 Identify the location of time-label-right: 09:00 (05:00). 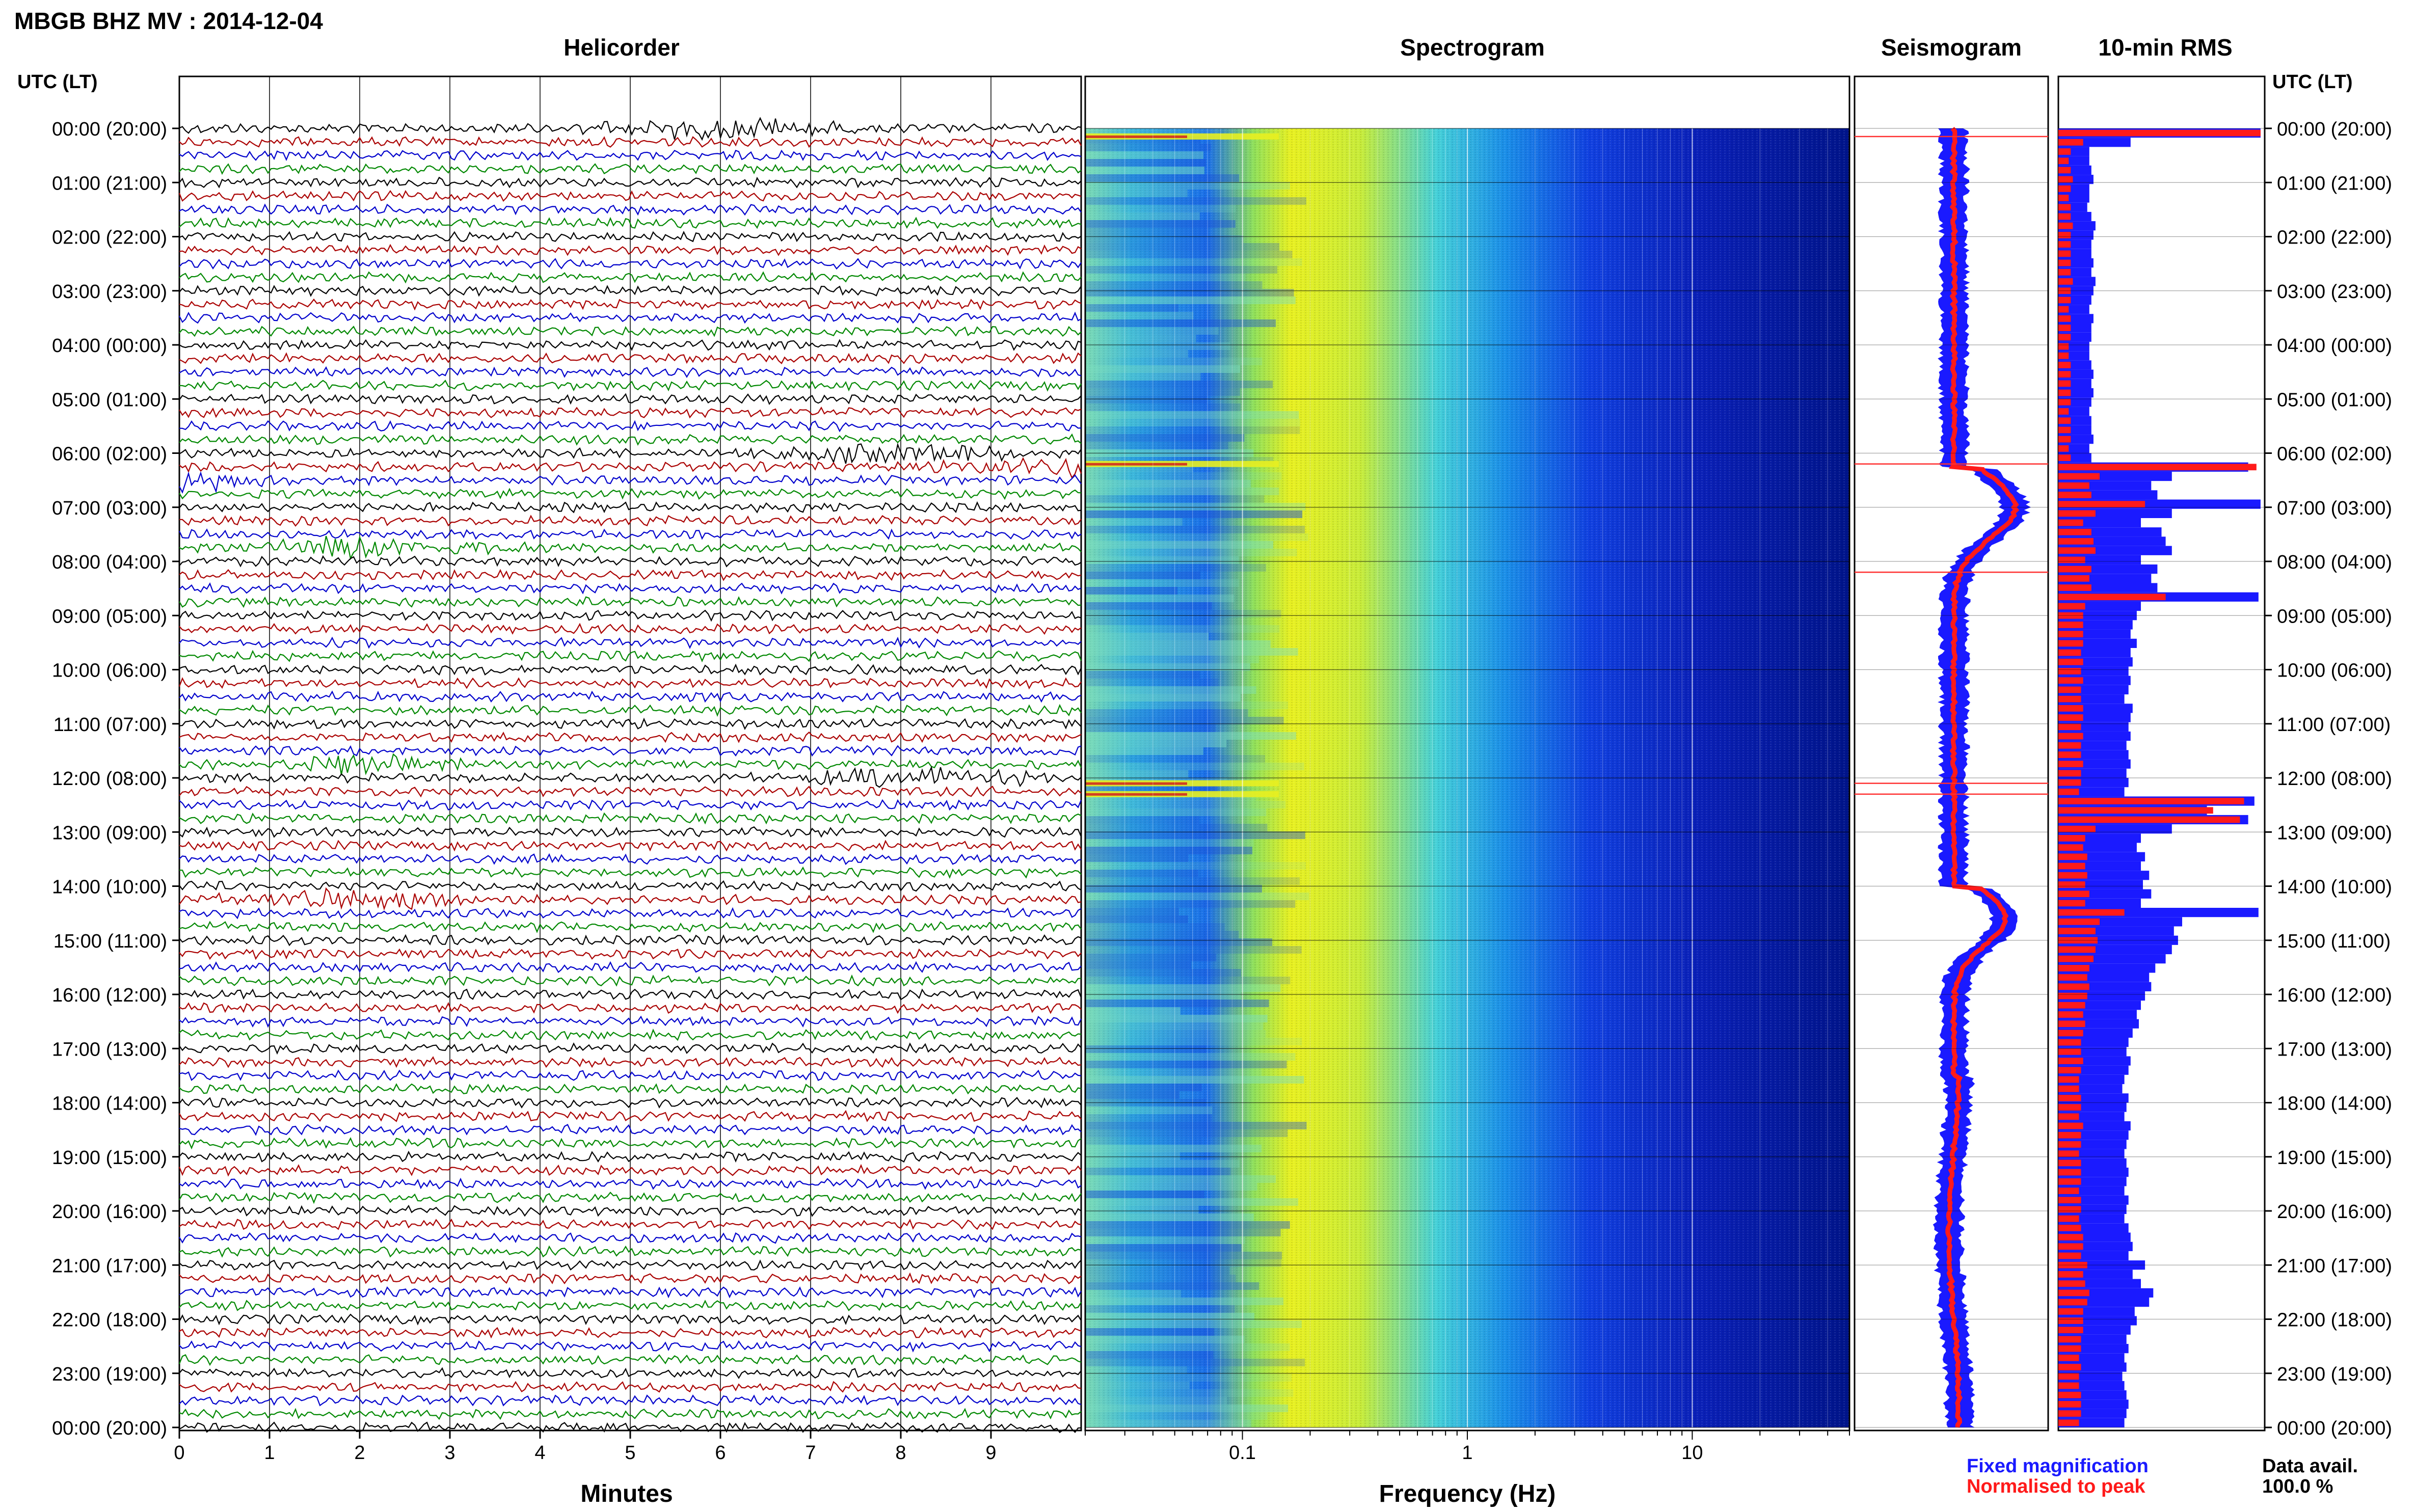
(2335, 616).